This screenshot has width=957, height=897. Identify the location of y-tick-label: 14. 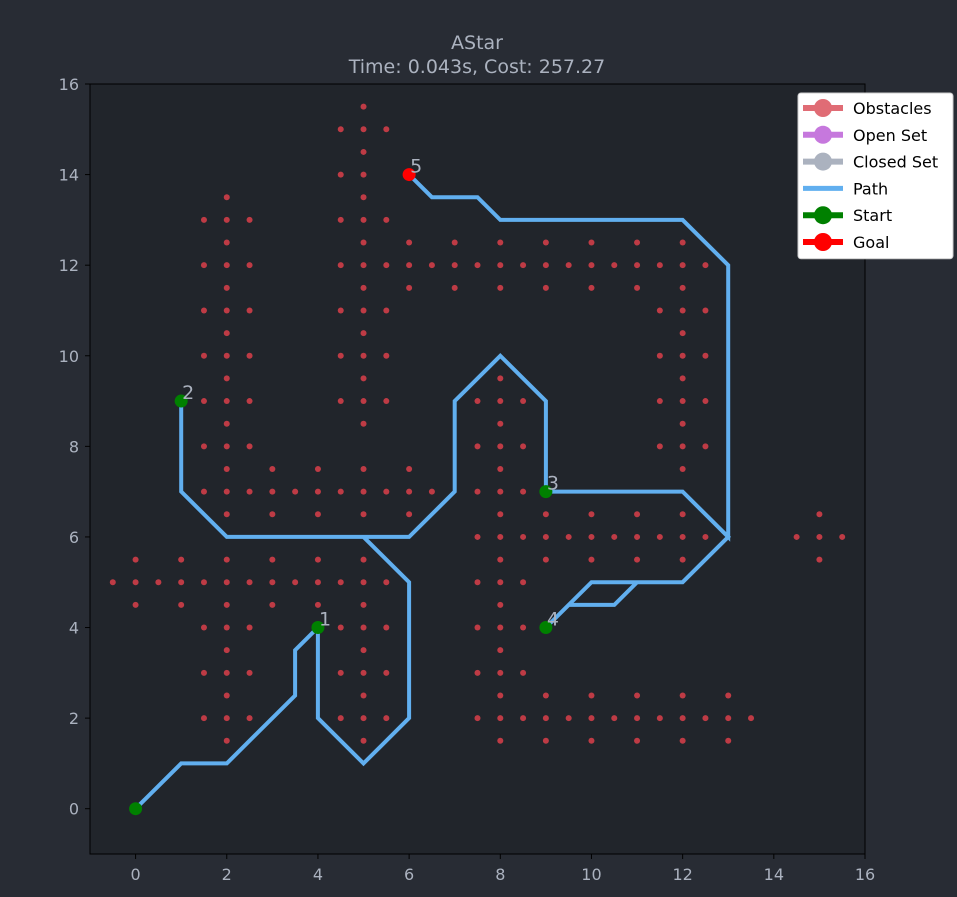
(69, 175).